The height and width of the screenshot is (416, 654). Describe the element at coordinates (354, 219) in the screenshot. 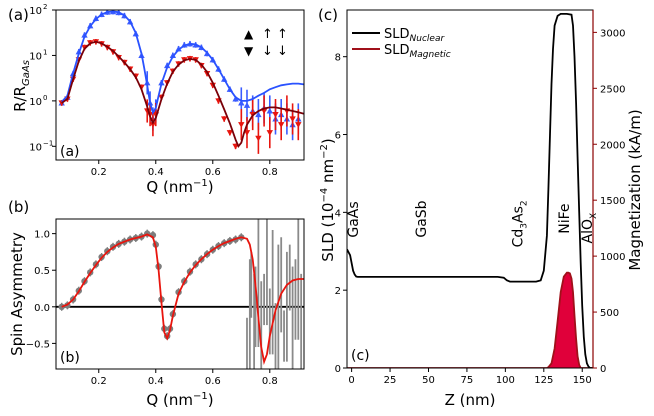

I see `layer-label: GaAs` at that location.